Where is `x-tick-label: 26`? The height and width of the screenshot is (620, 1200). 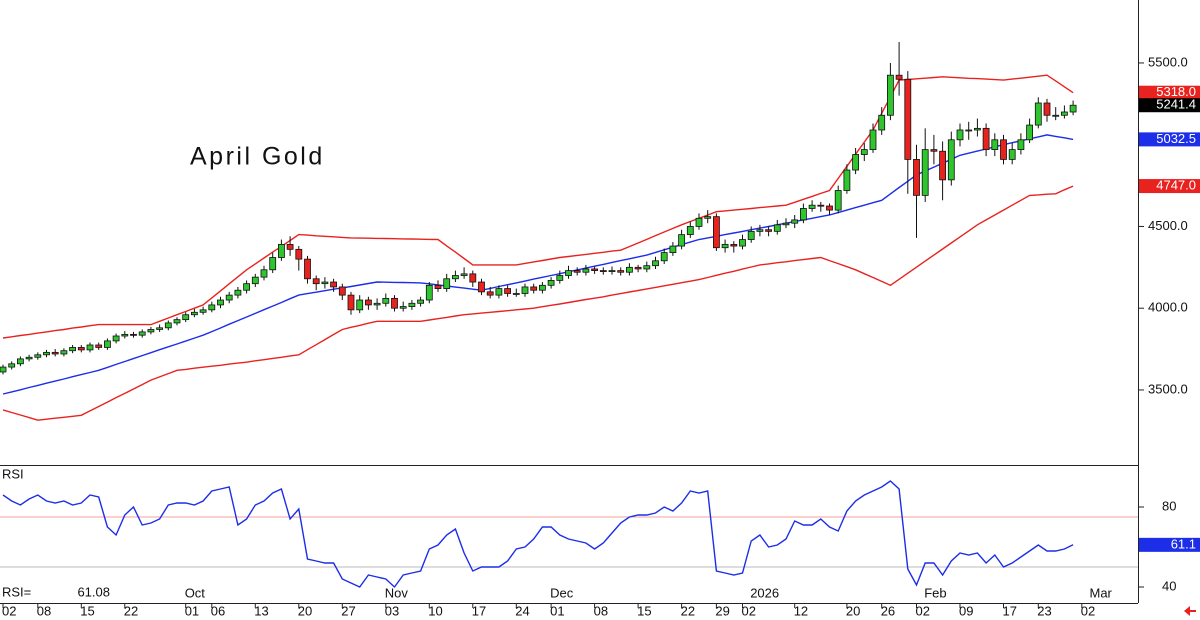 x-tick-label: 26 is located at coordinates (888, 610).